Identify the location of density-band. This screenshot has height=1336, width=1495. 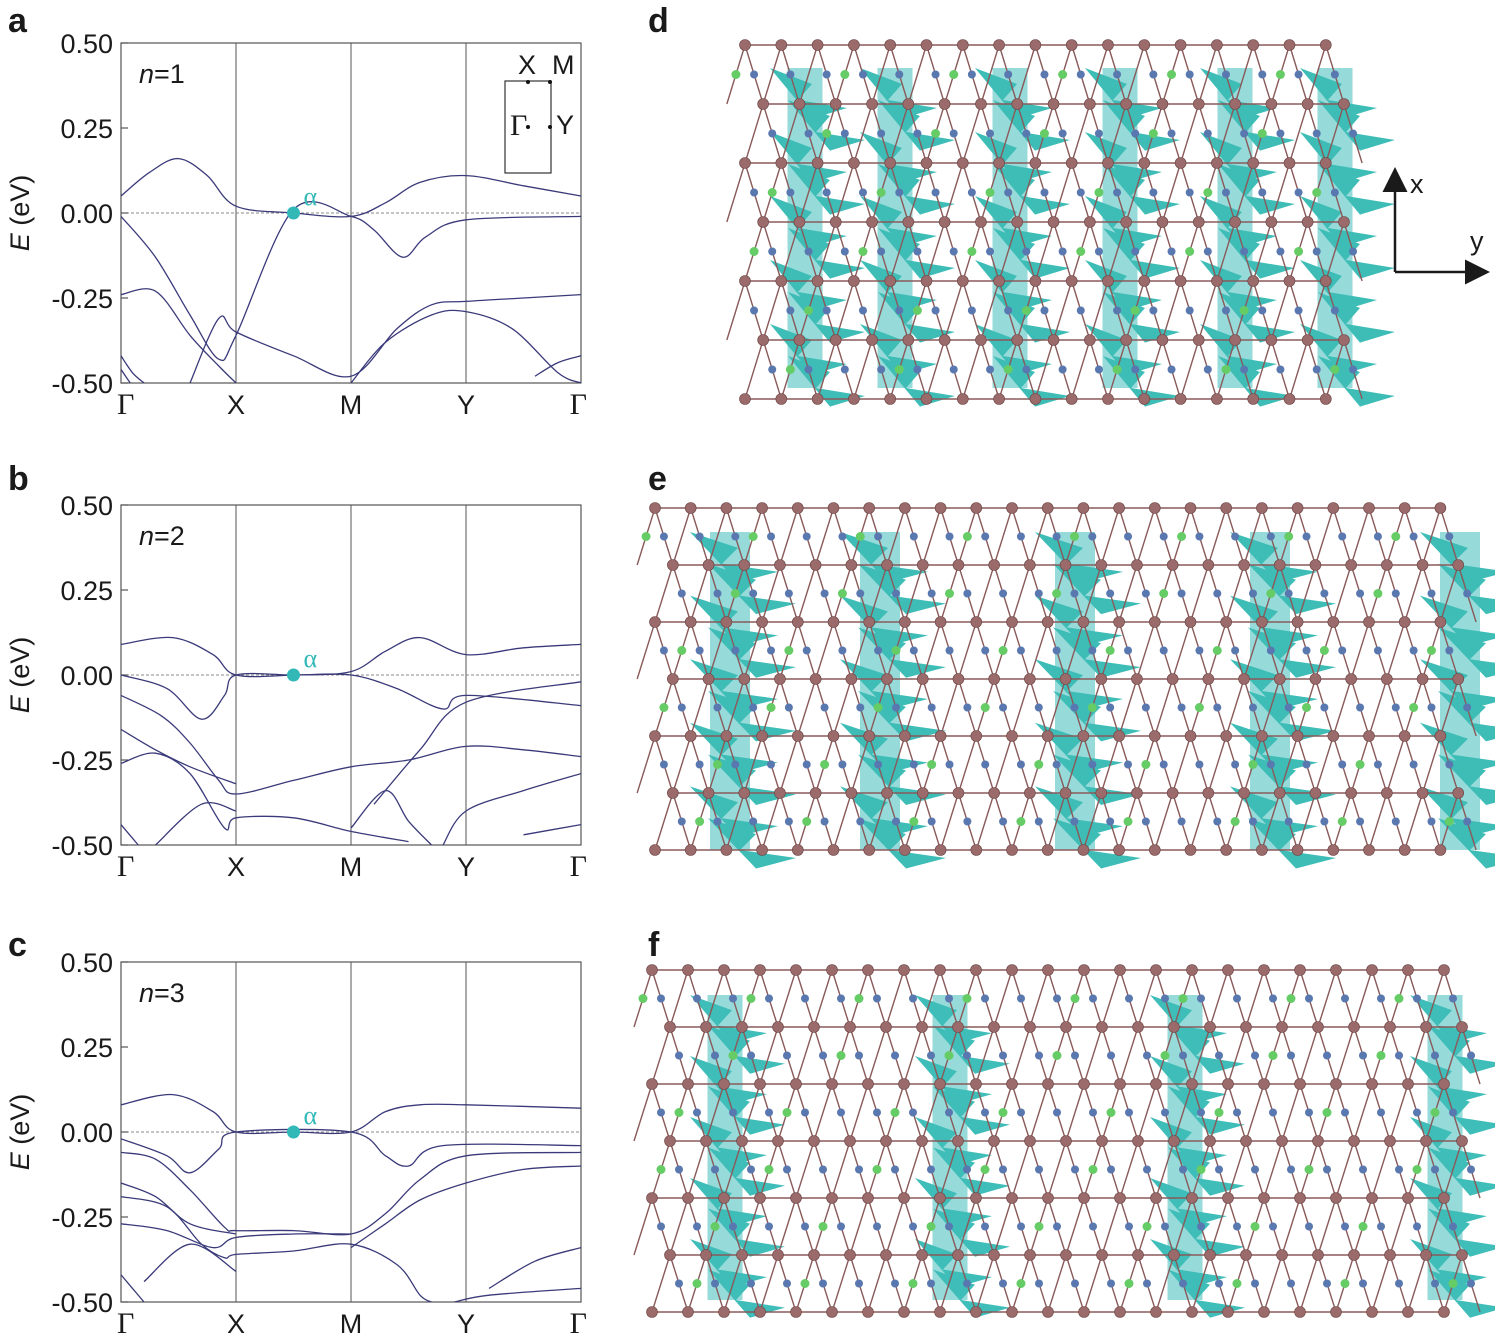
(1335, 228).